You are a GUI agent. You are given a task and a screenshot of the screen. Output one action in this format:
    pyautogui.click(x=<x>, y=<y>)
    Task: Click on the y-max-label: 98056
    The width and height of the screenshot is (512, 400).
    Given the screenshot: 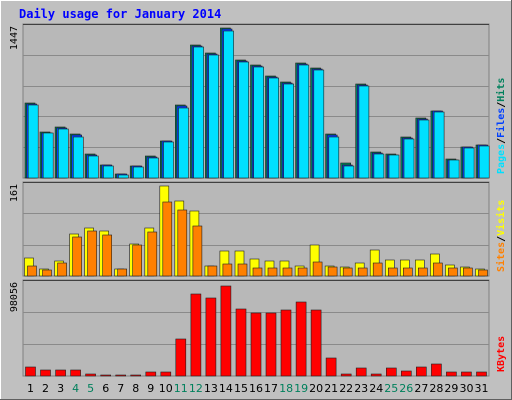 What is the action you would take?
    pyautogui.click(x=14, y=297)
    